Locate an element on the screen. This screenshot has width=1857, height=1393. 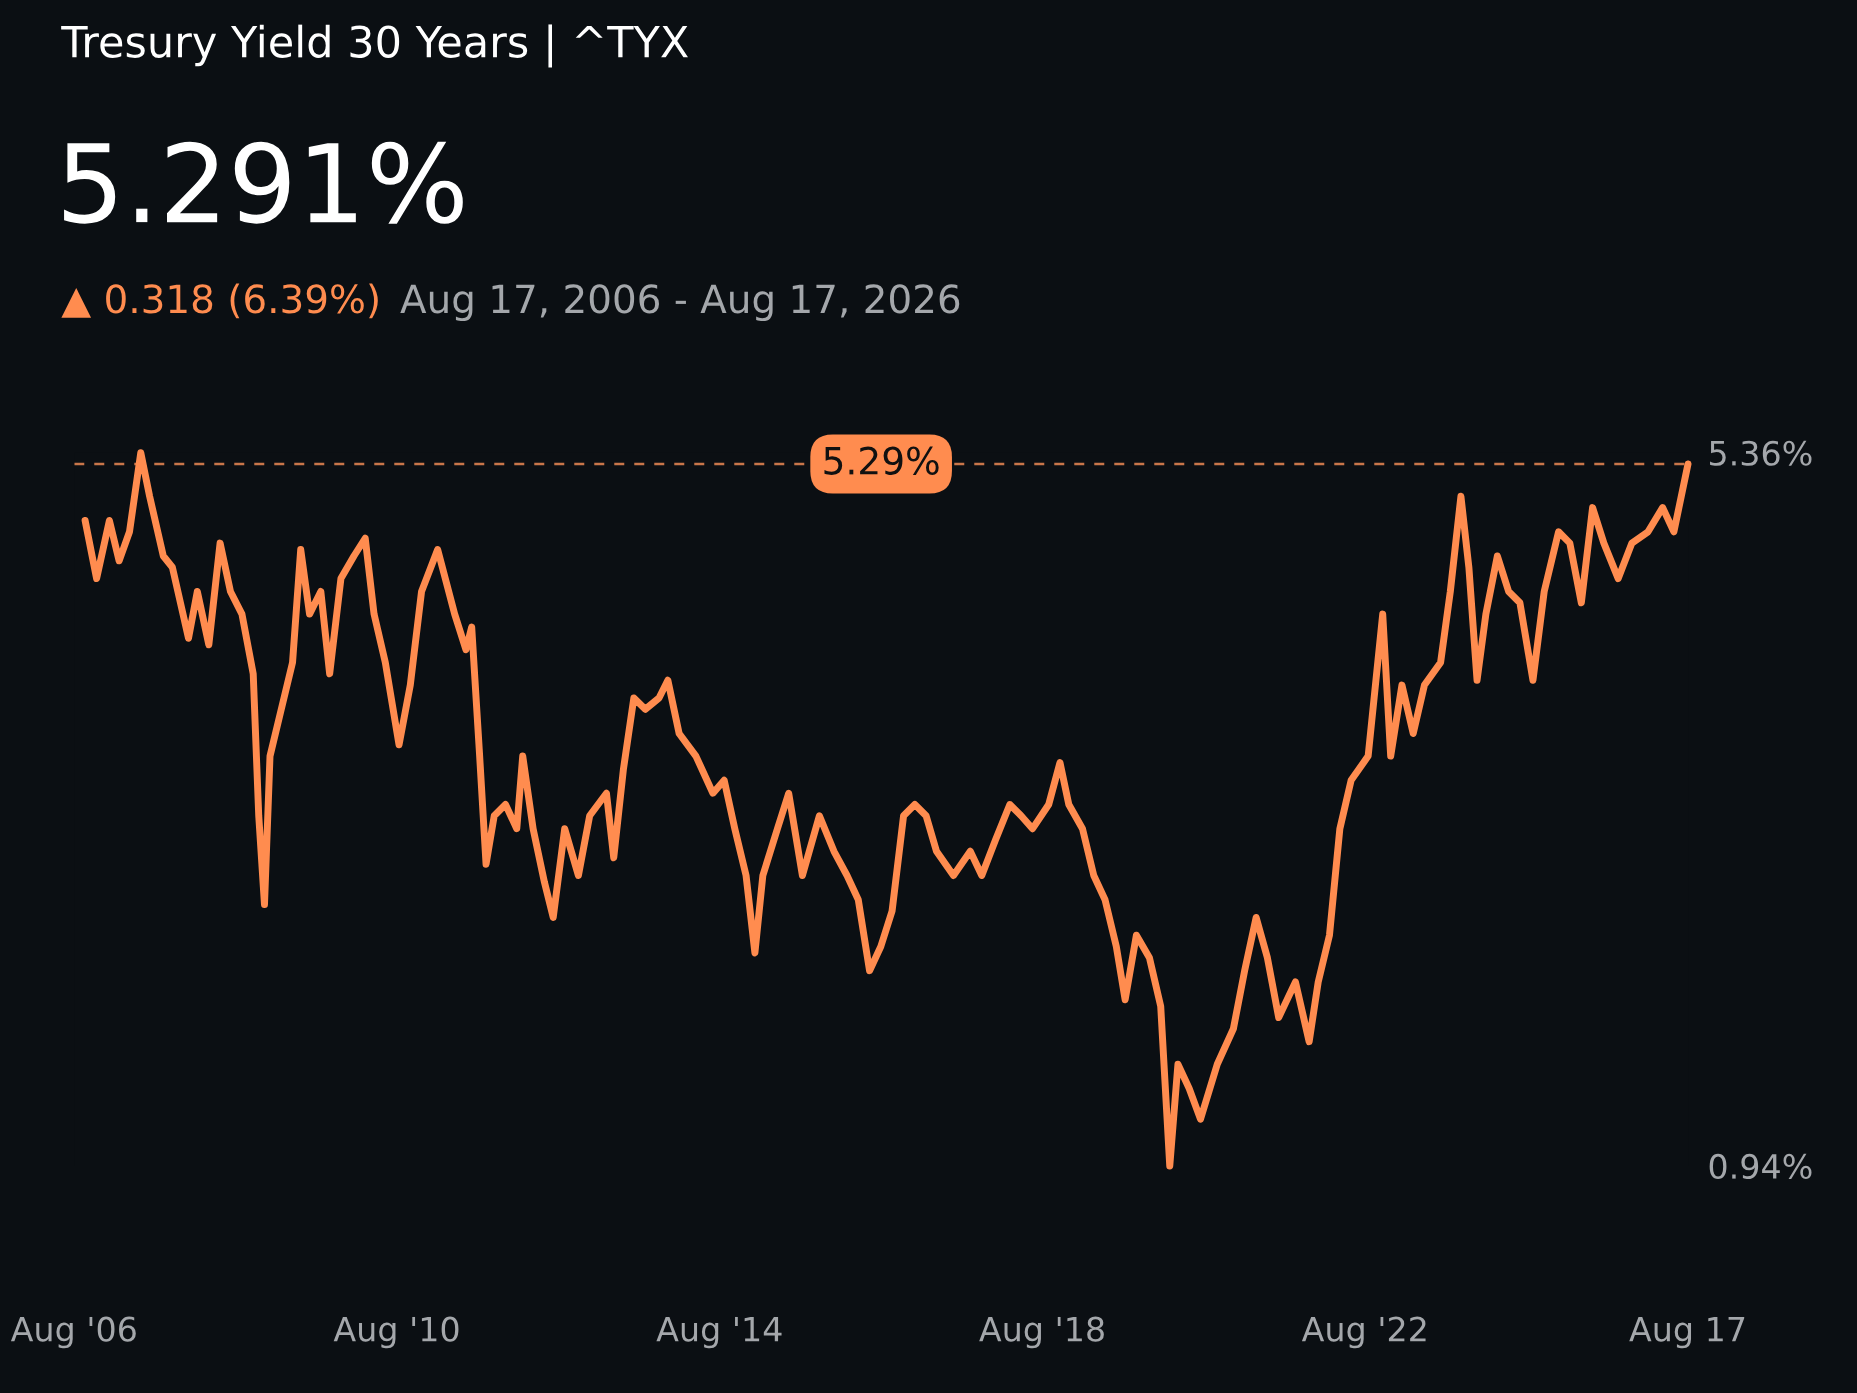
x-tick-label: Aug '14 is located at coordinates (719, 1332).